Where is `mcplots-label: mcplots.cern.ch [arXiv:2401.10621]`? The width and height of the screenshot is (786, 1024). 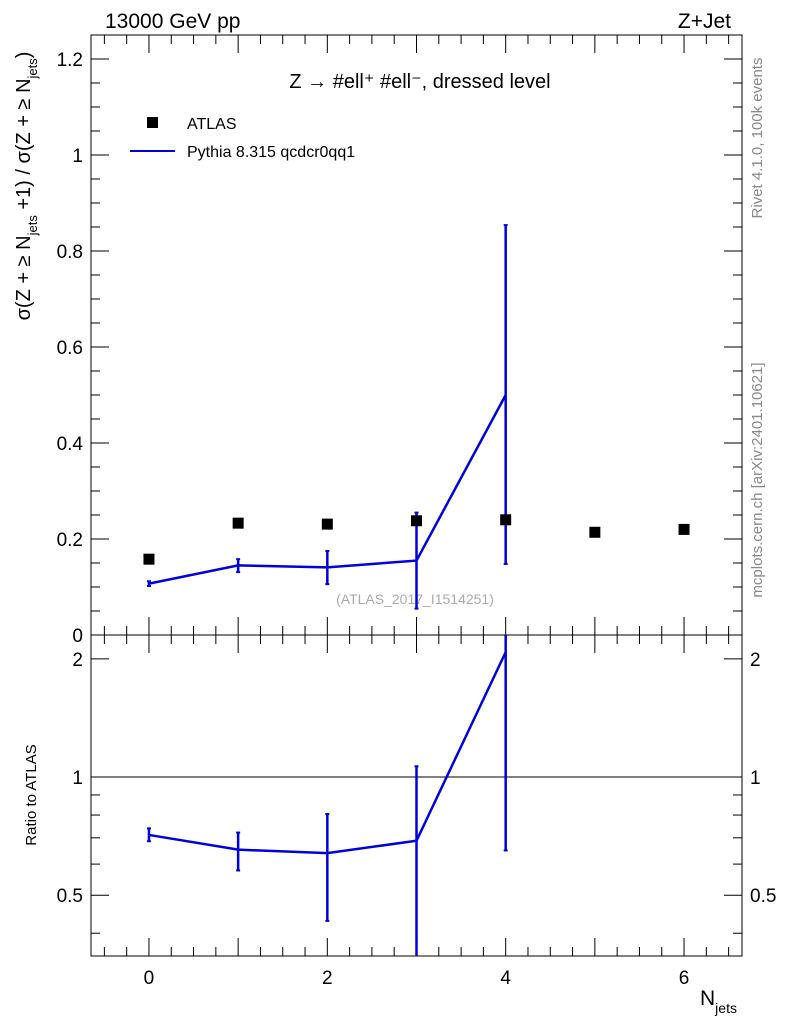 mcplots-label: mcplots.cern.ch [arXiv:2401.10621] is located at coordinates (757, 479).